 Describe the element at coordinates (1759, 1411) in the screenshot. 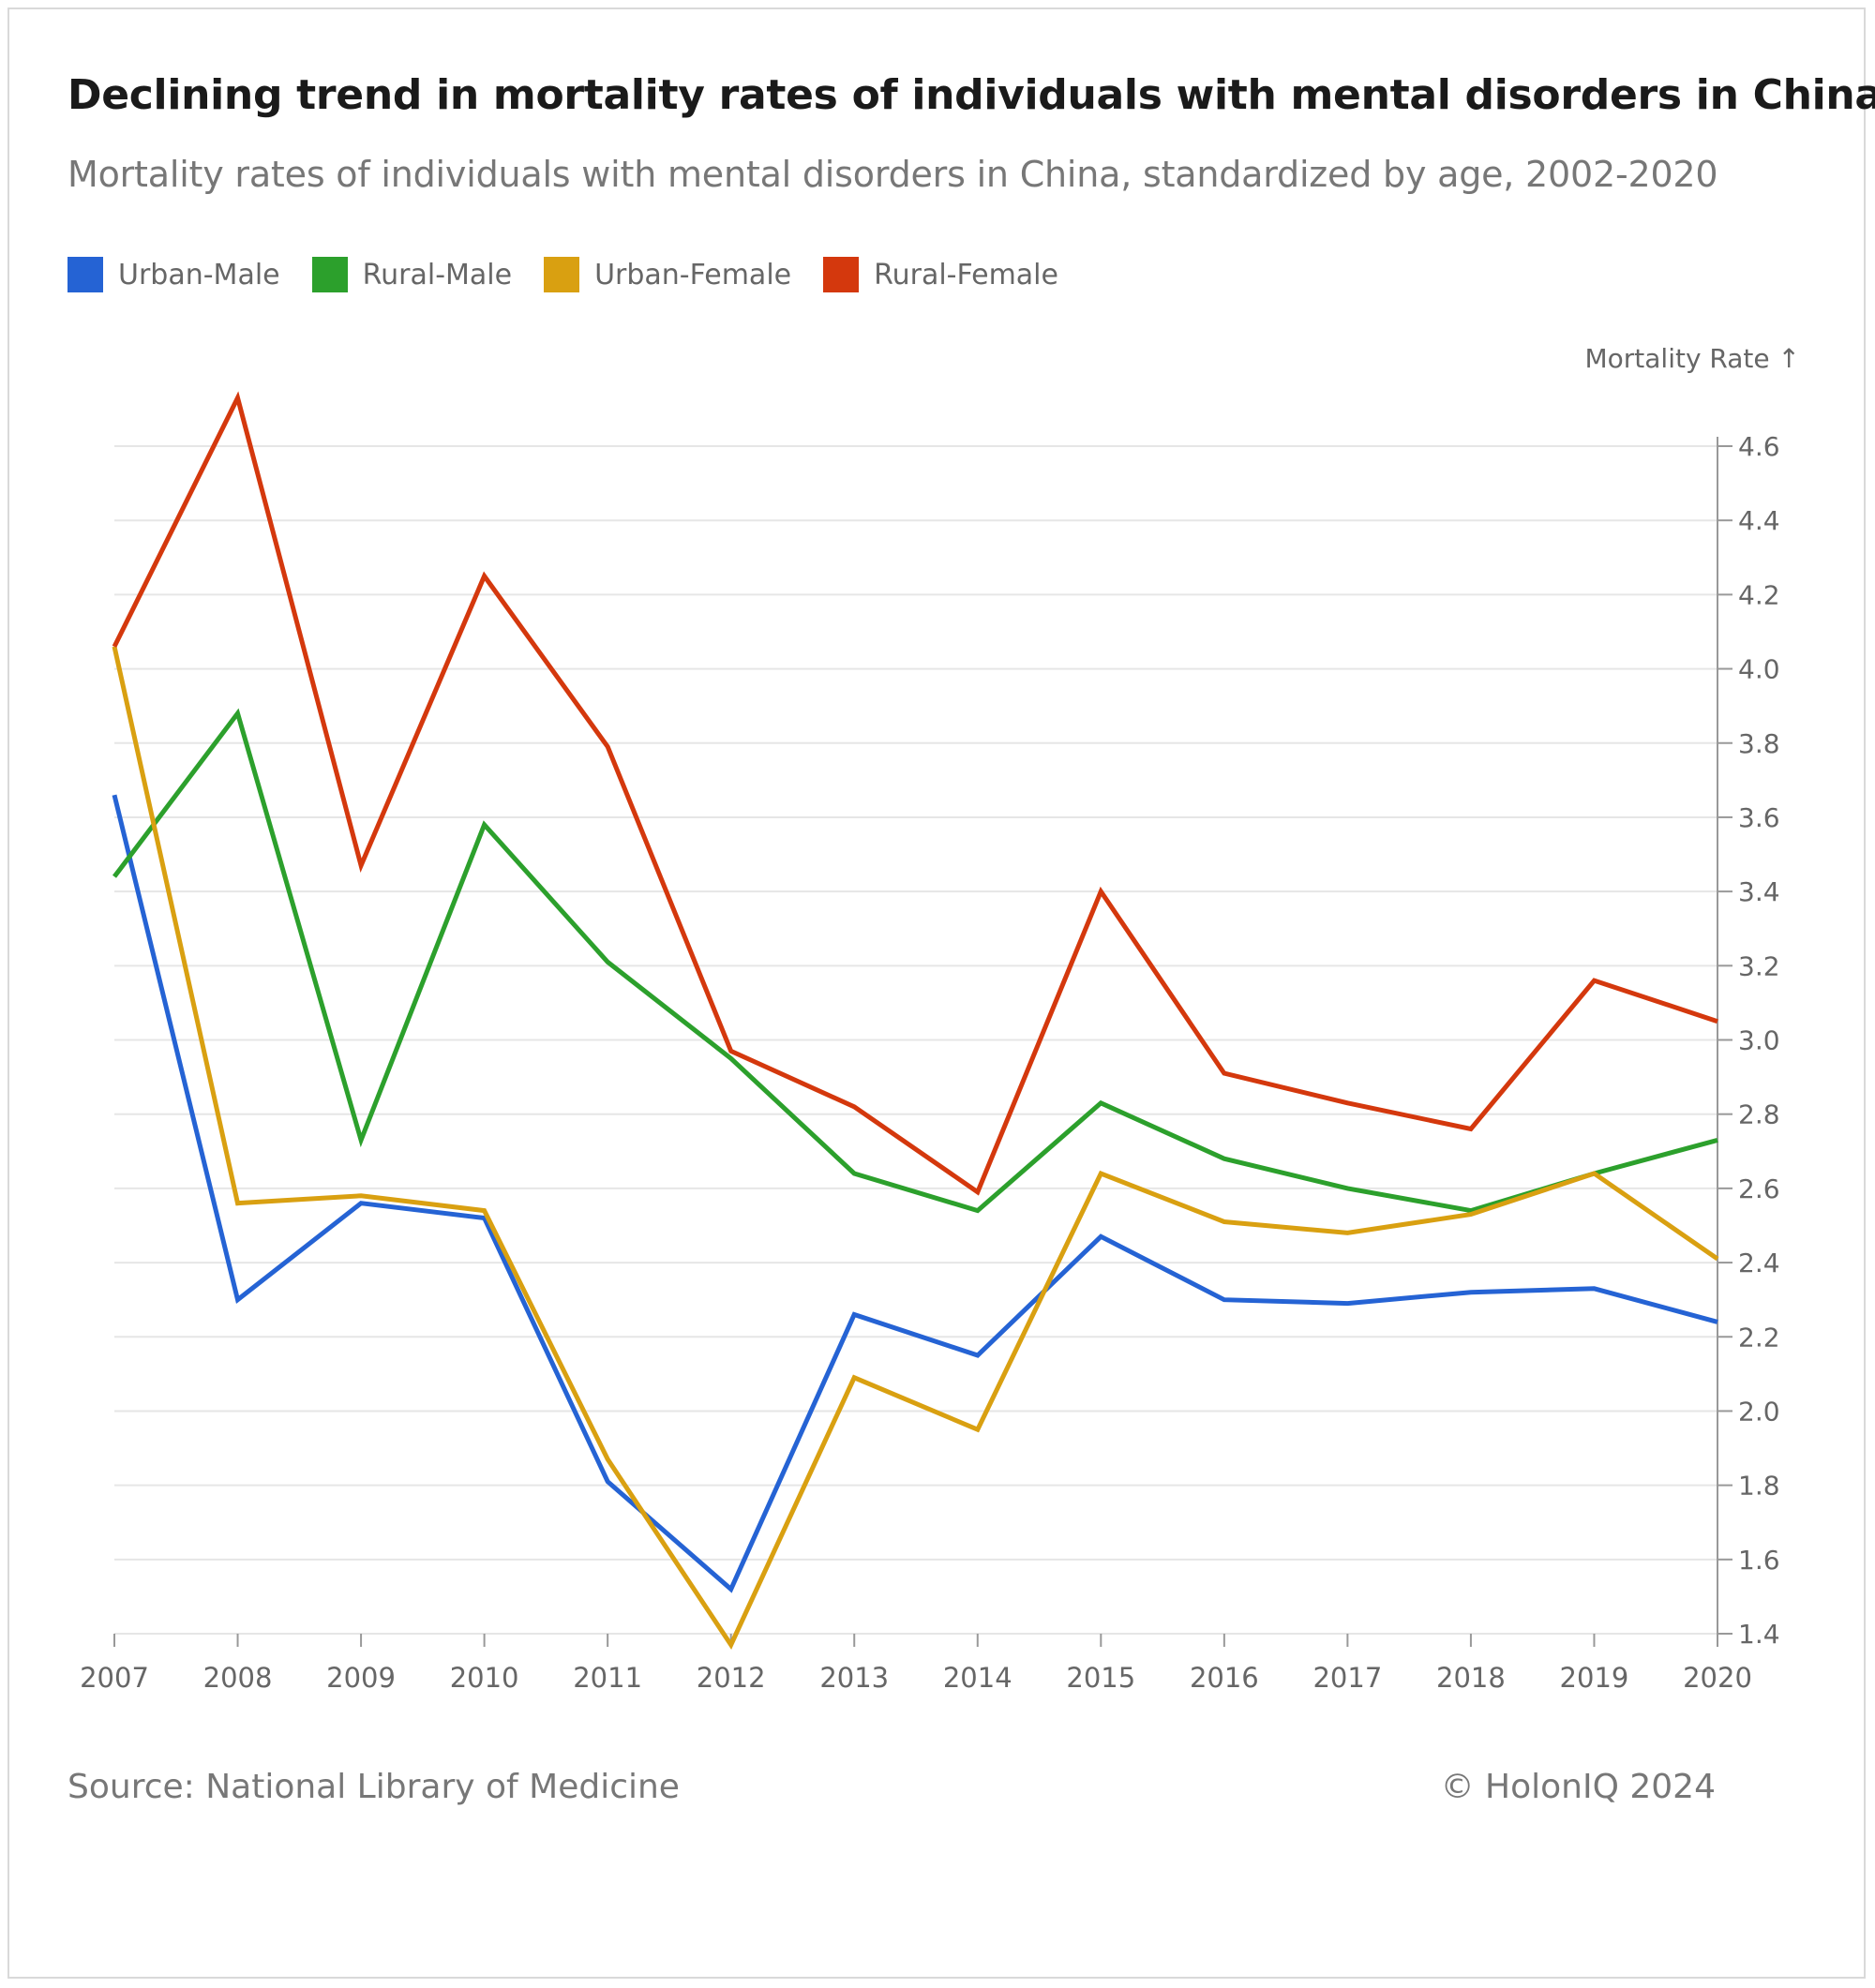

I see `y-tick-label: 2.0` at that location.